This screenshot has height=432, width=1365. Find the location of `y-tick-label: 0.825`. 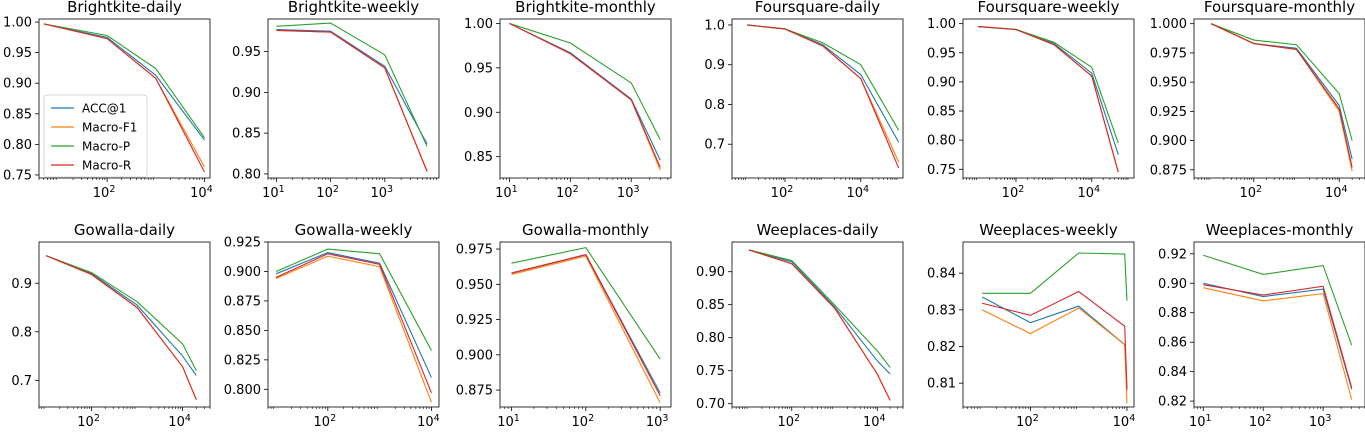

y-tick-label: 0.825 is located at coordinates (242, 360).